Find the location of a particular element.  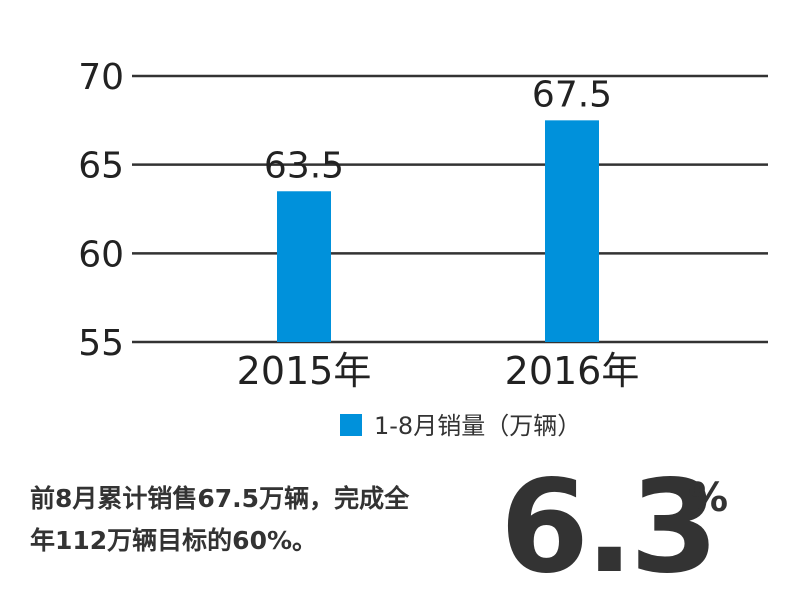

y-tick-label: 55 is located at coordinates (101, 343).